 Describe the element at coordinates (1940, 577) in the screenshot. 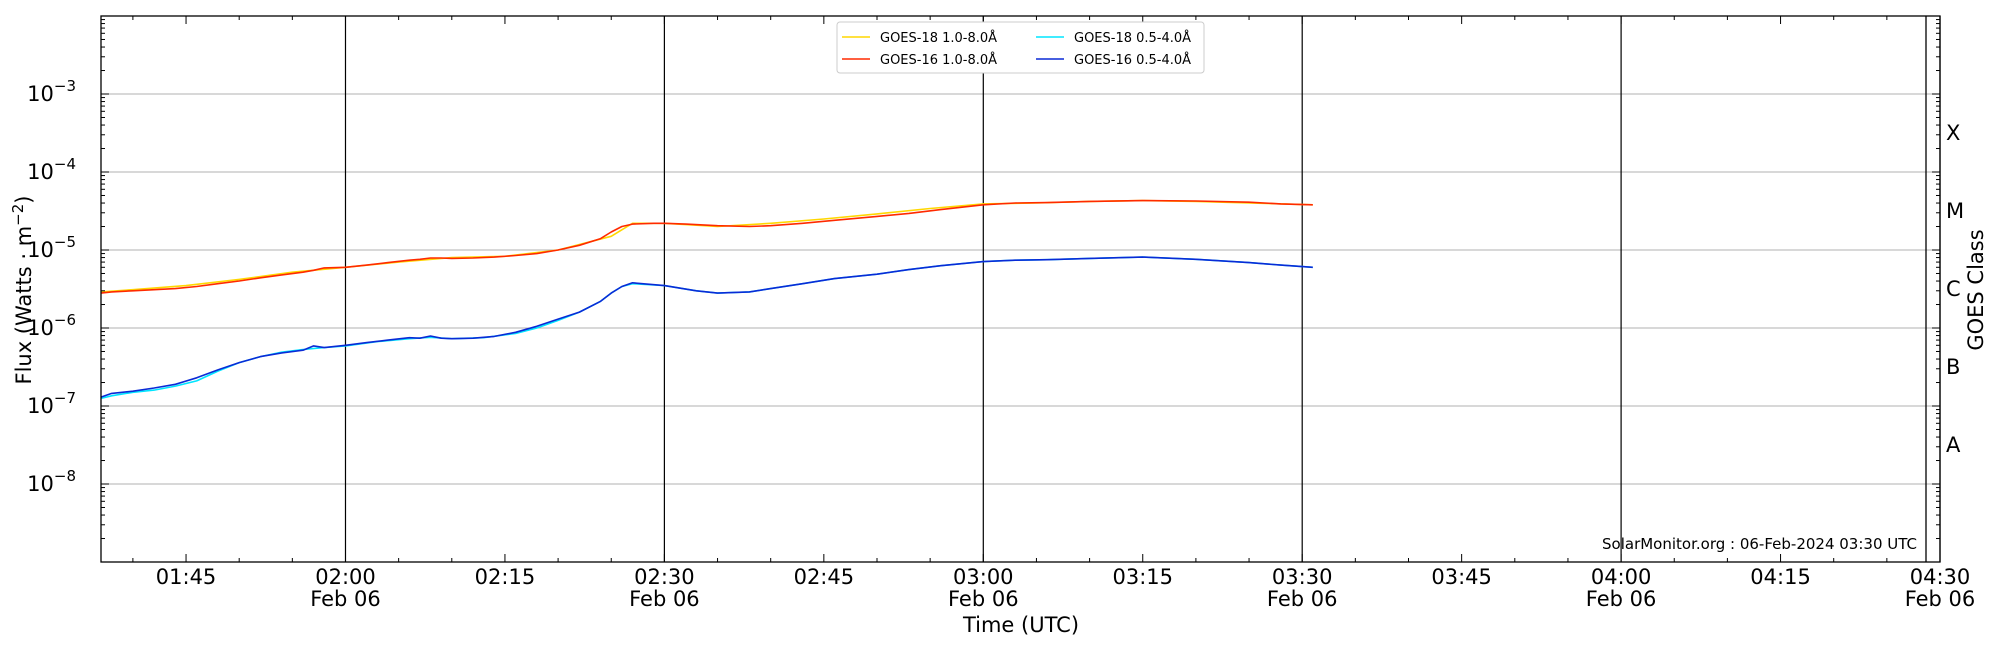

I see `x-tick-time-label: 04:30` at that location.